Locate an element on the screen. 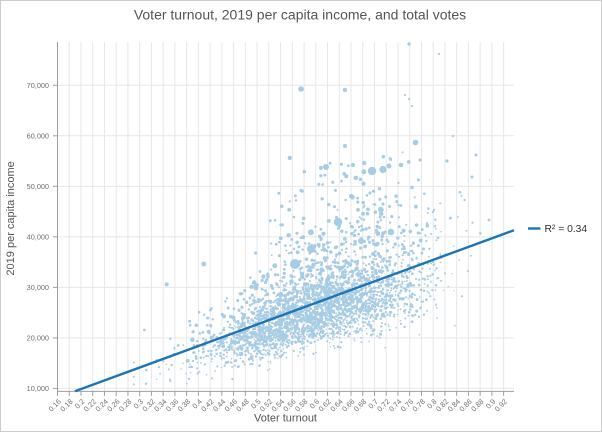 This screenshot has width=602, height=432. svg-text: 20,000 is located at coordinates (38, 337).